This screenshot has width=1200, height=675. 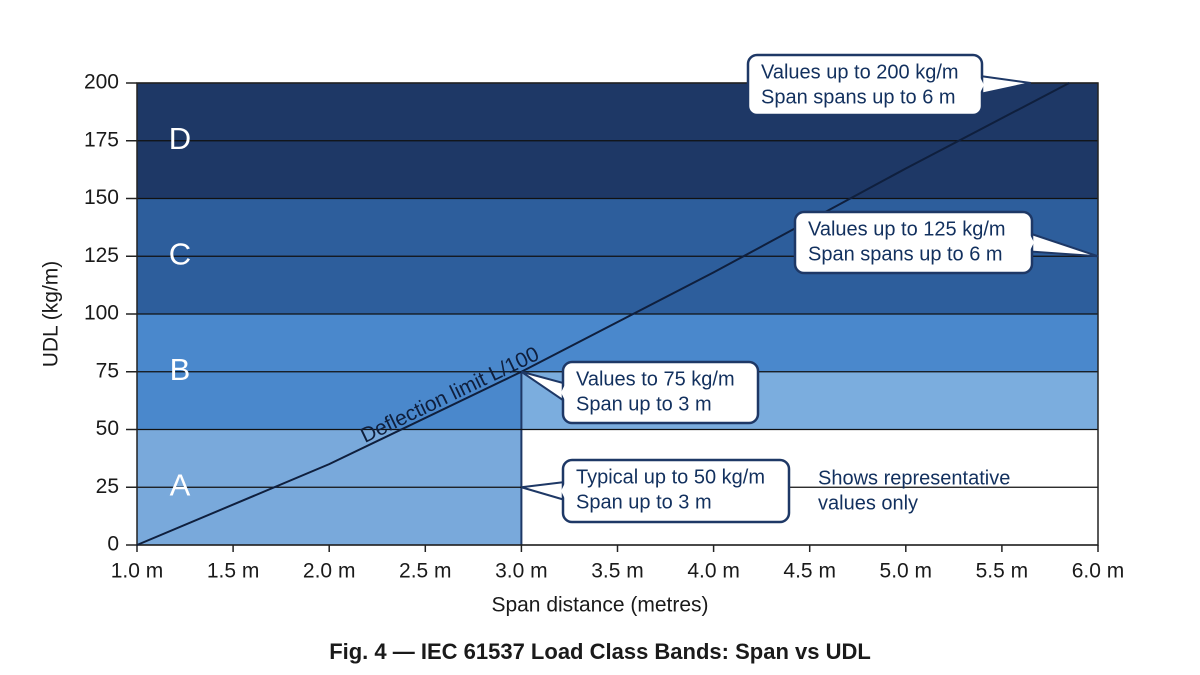 What do you see at coordinates (180, 253) in the screenshot?
I see `band-label: C` at bounding box center [180, 253].